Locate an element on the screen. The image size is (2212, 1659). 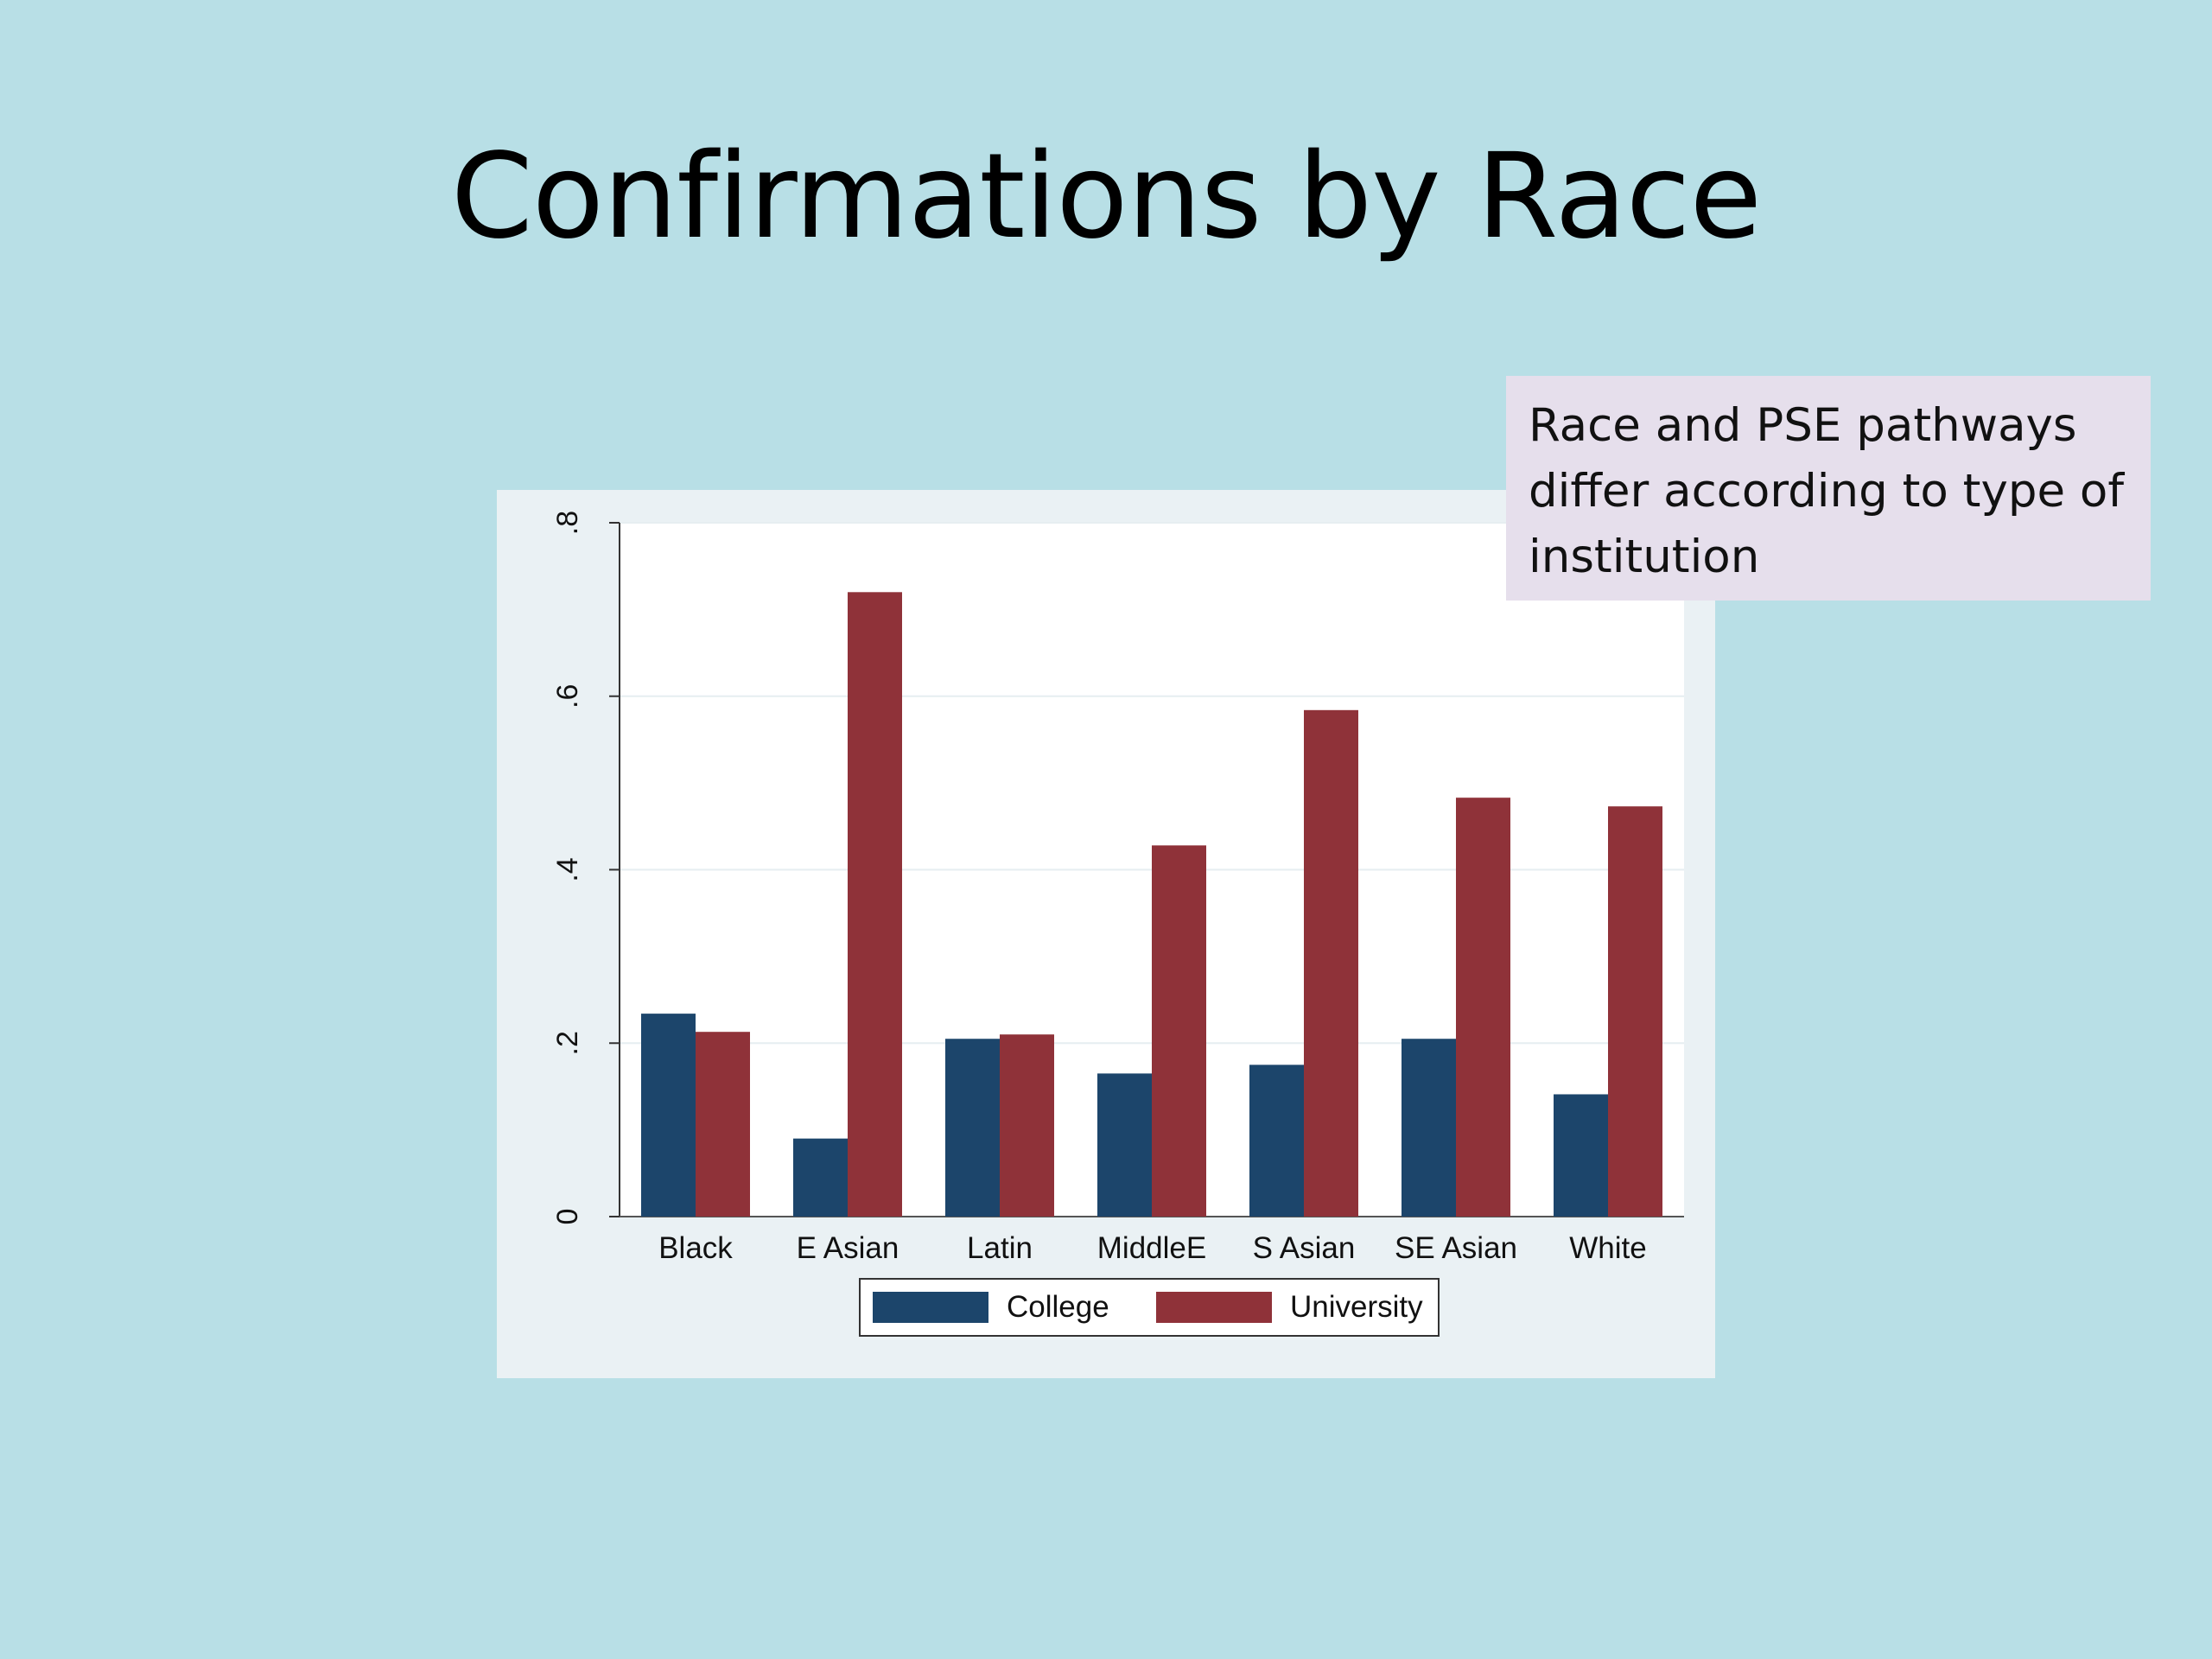
legend-swatch-college is located at coordinates (930, 1307).